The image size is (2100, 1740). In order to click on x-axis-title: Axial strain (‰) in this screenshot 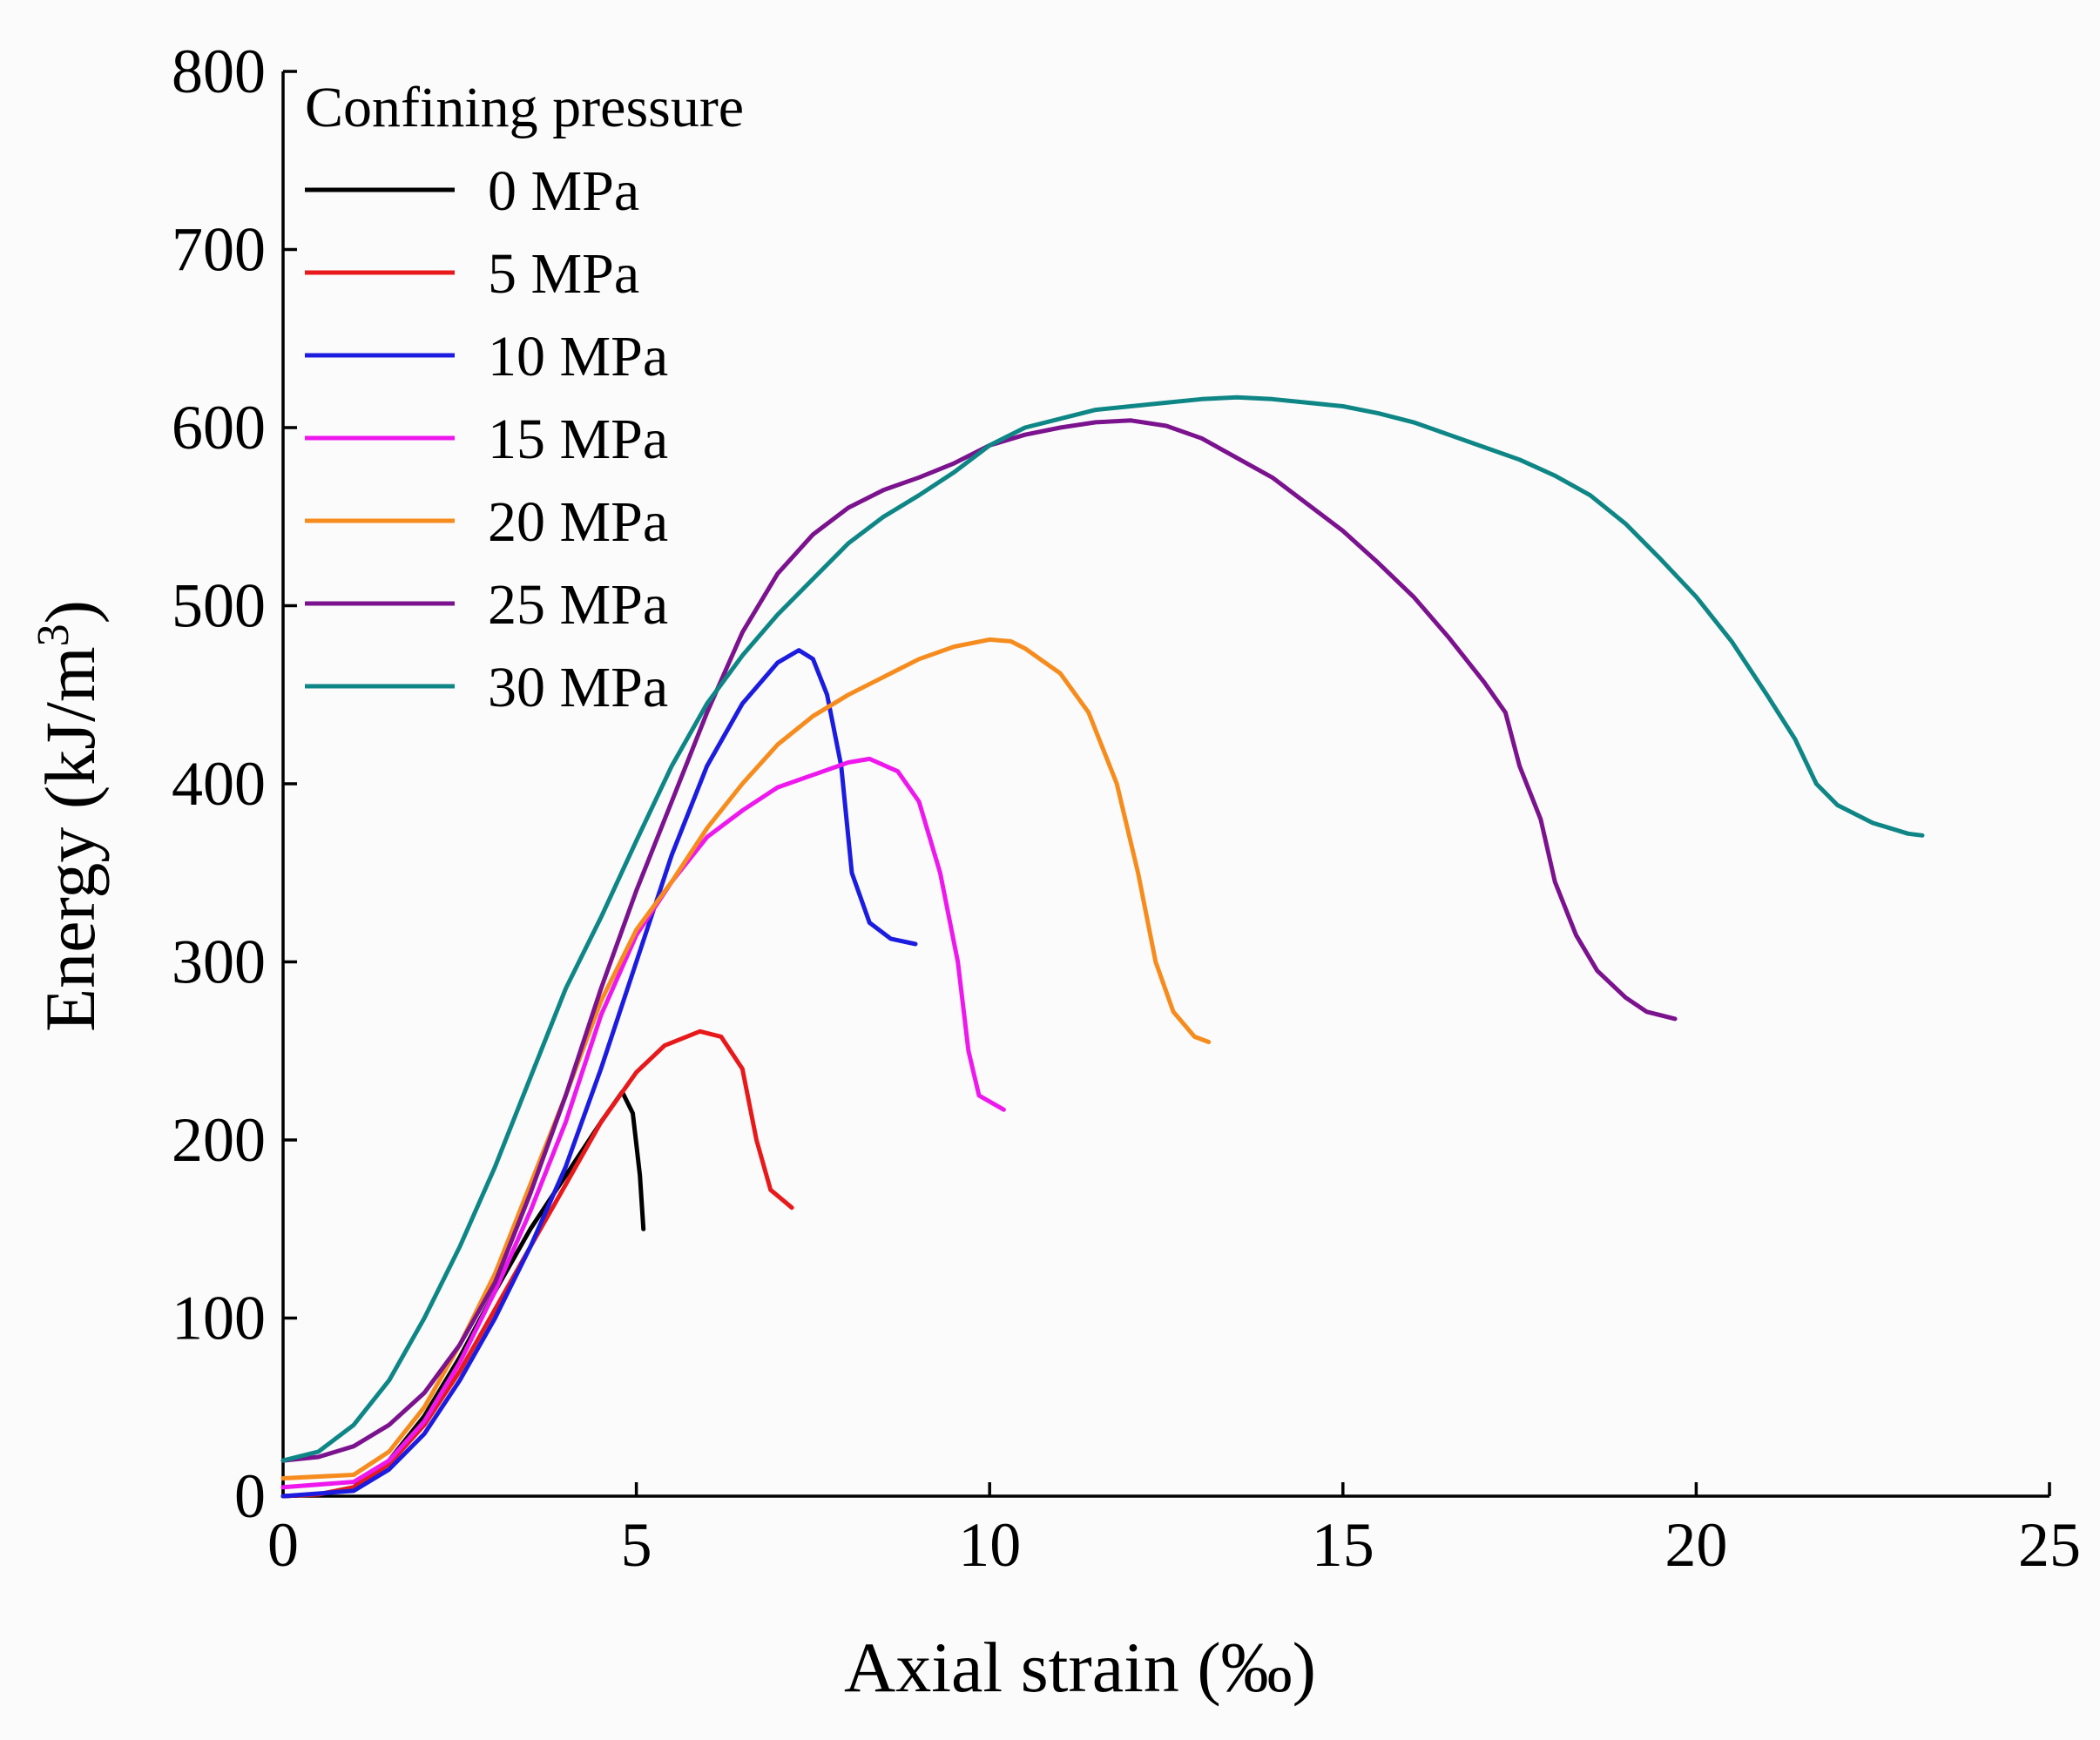, I will do `click(1080, 1667)`.